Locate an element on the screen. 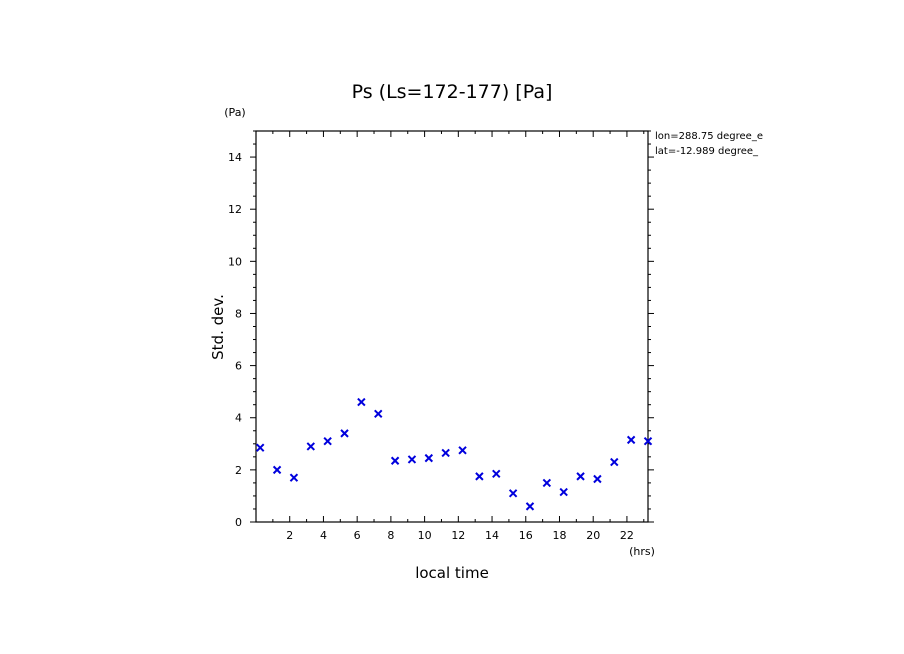  y-tick-label: 0 is located at coordinates (238, 522).